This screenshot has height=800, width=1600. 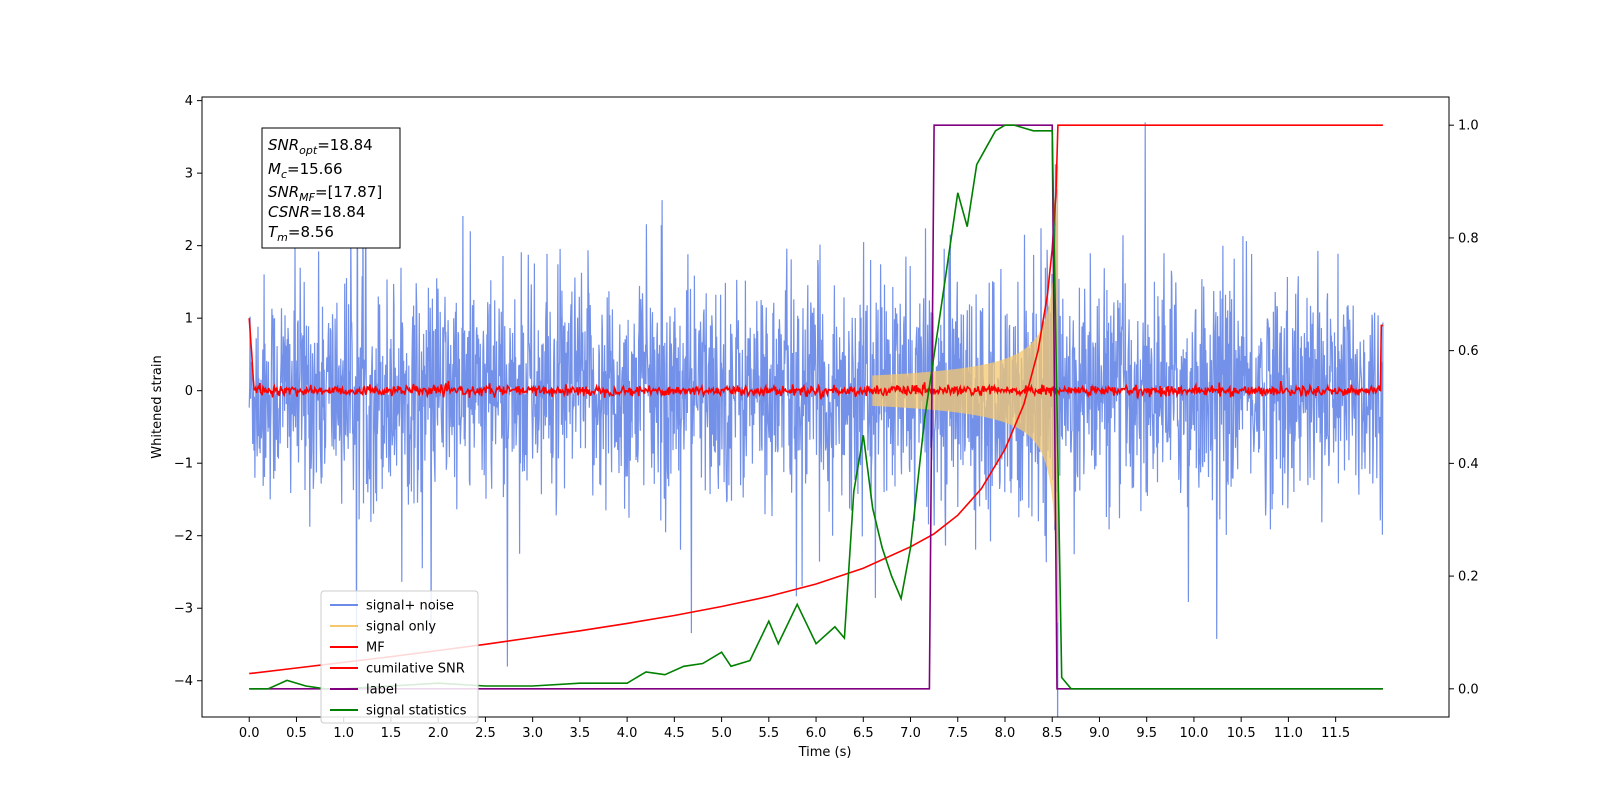 I want to click on x-tick-label: 9.5, so click(x=1146, y=733).